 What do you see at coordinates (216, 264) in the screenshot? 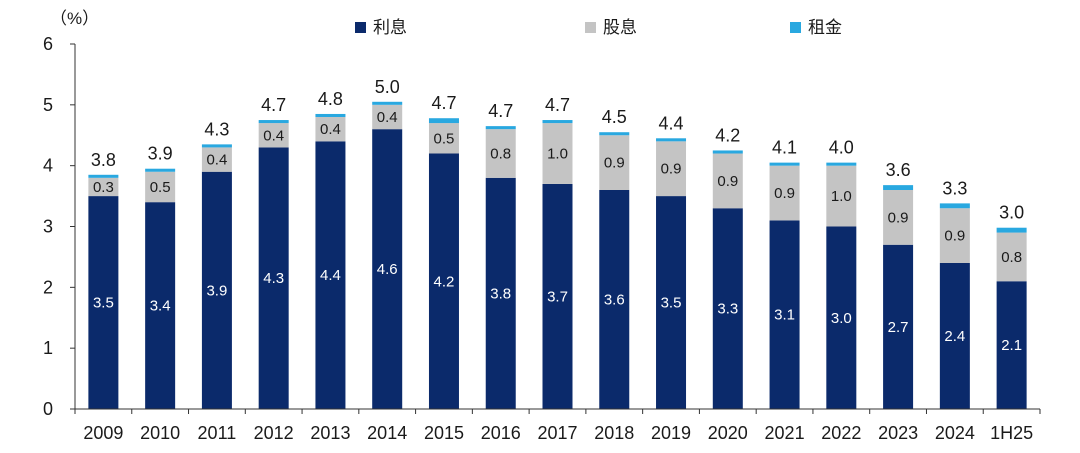
I see `bar-stack: 3.9 0.4 4.3` at bounding box center [216, 264].